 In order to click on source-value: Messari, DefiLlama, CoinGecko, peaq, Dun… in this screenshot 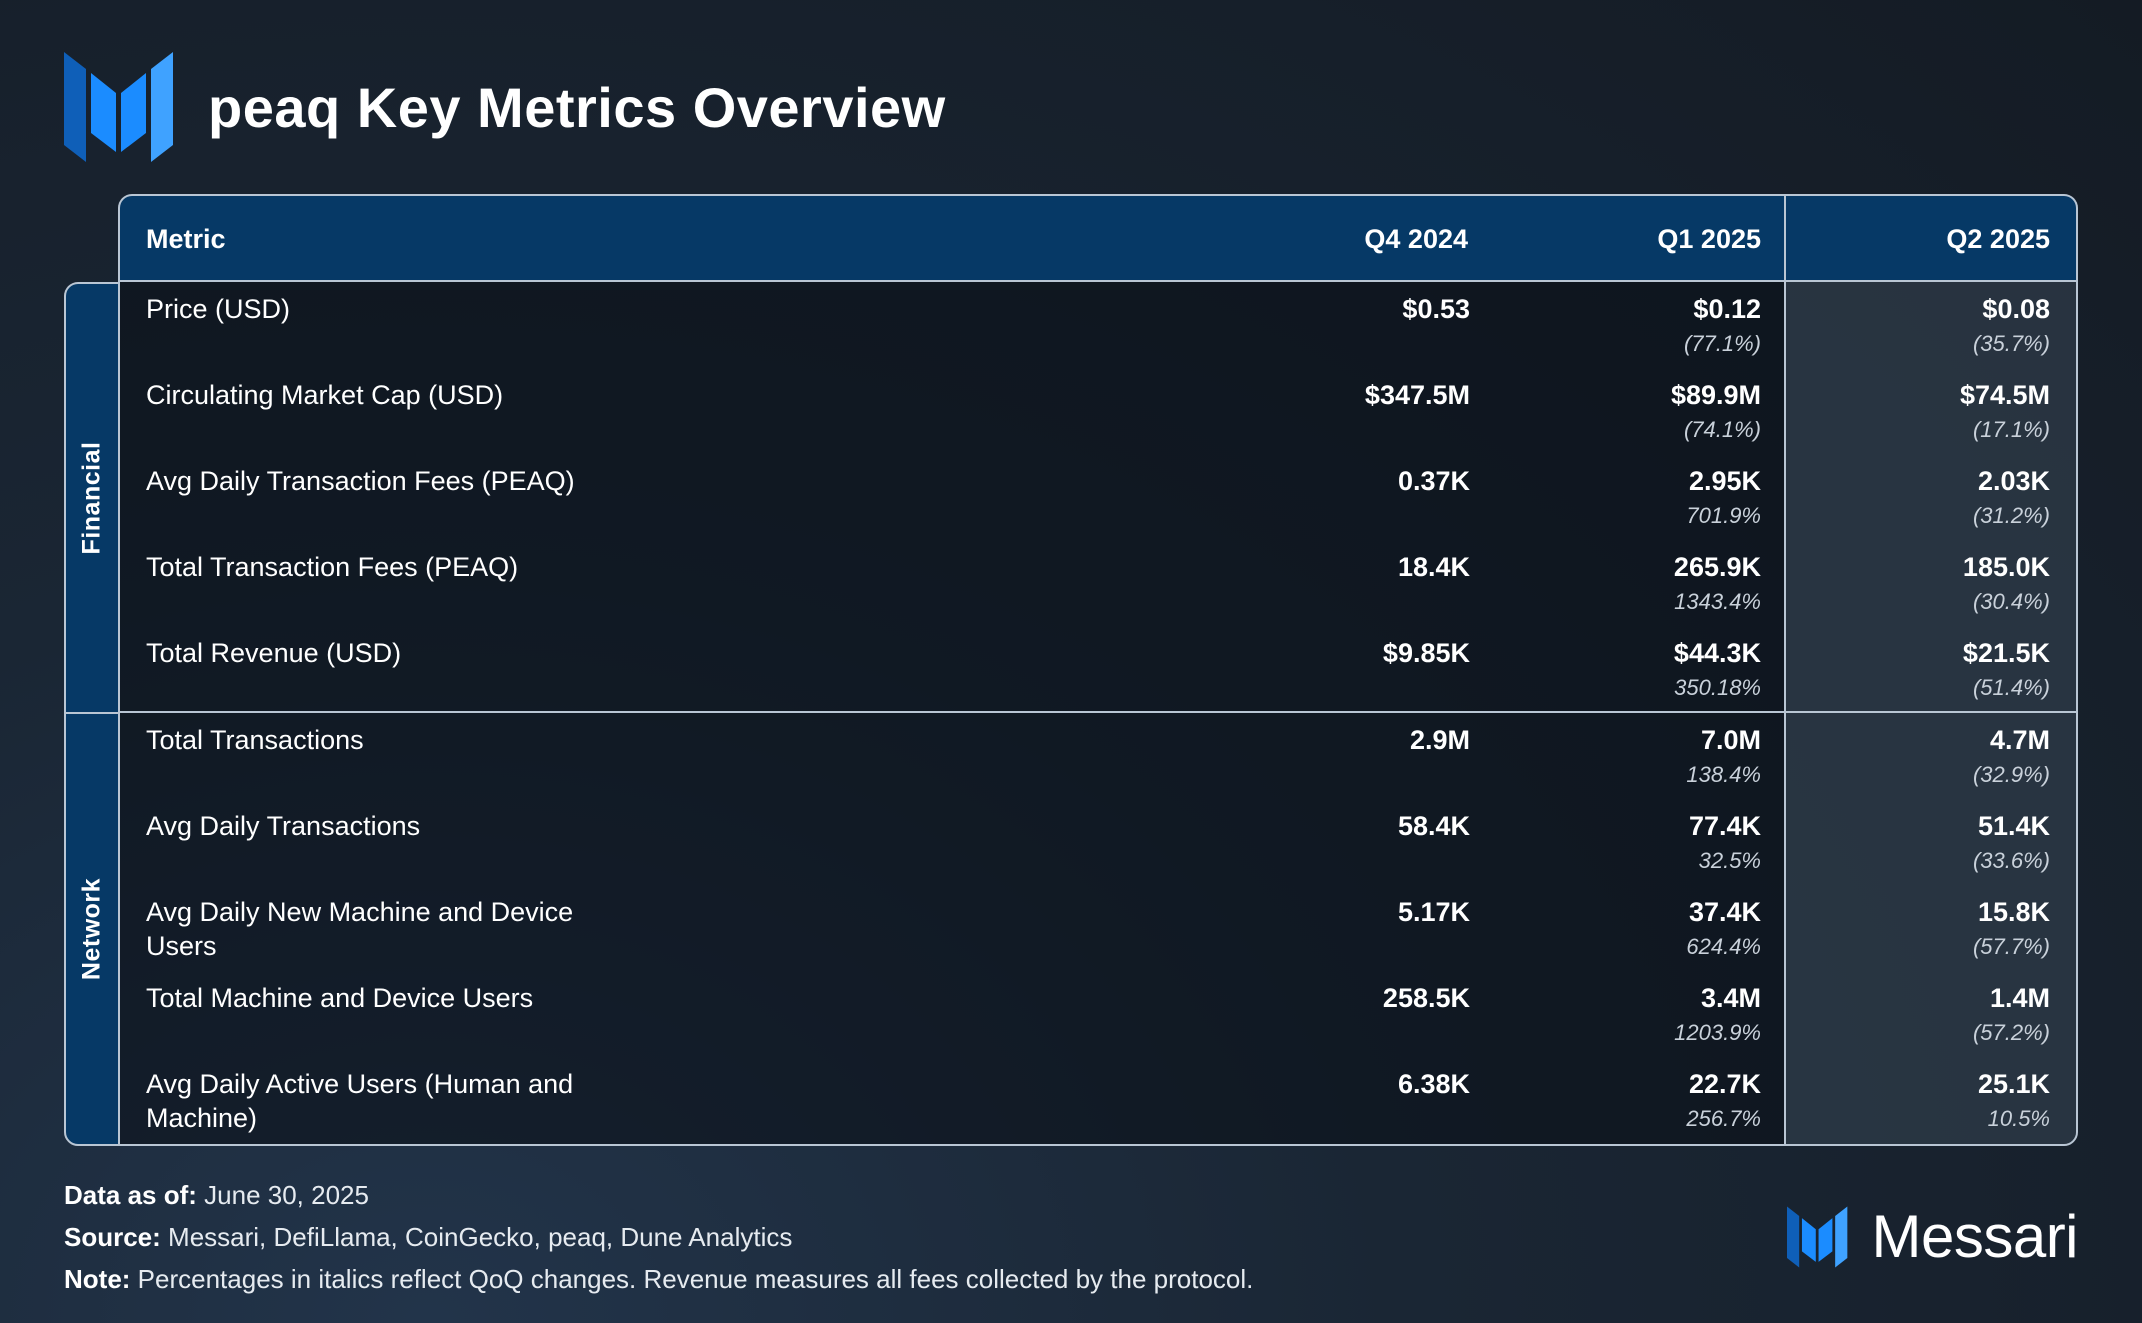, I will do `click(480, 1237)`.